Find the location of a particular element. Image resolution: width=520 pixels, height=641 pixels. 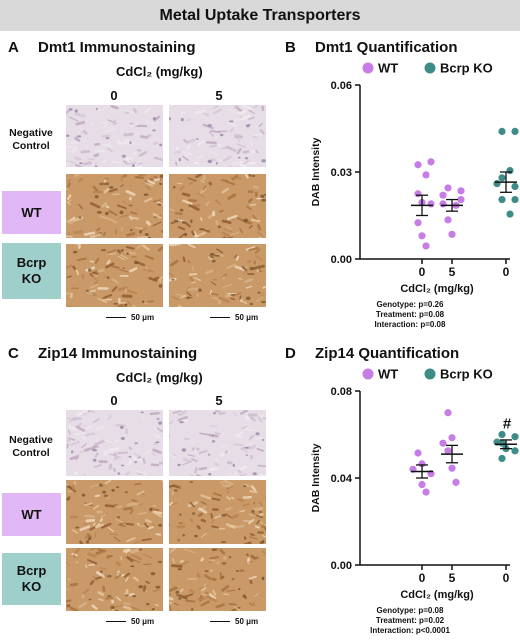

panel-c-dose-col-5: 5 is located at coordinates (219, 400).